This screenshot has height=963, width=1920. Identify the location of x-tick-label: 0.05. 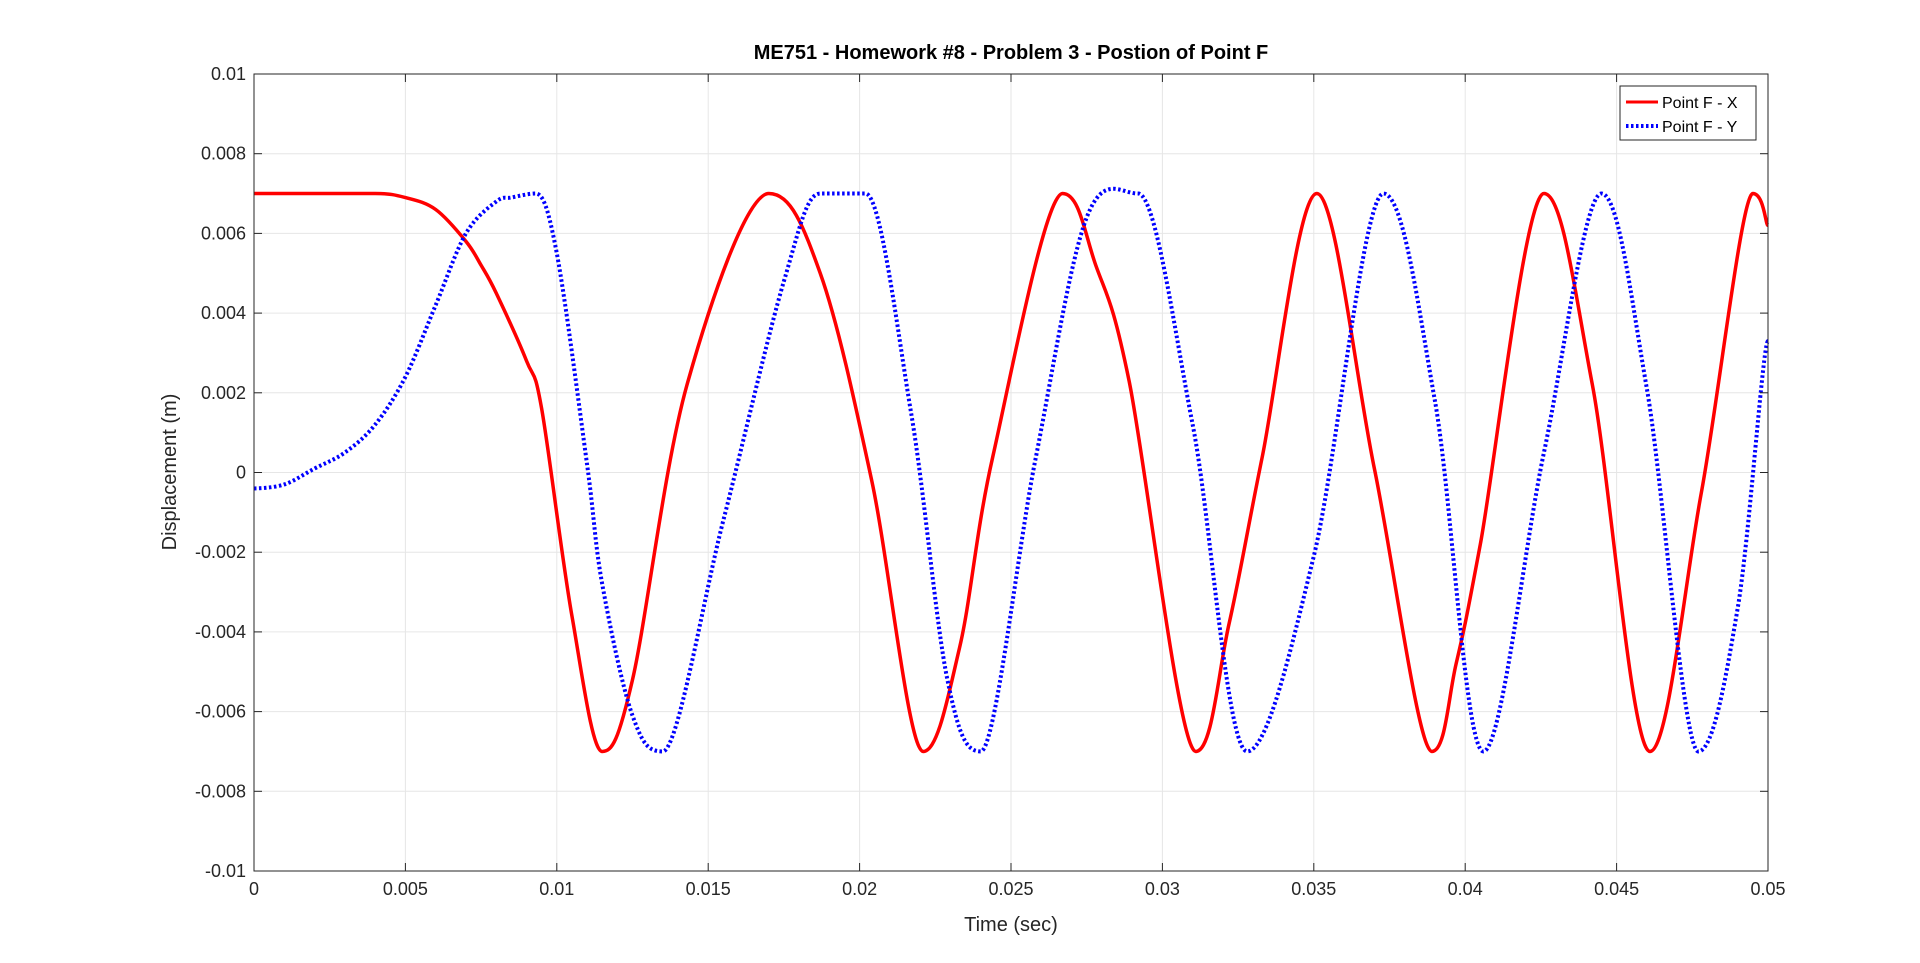
(1767, 889).